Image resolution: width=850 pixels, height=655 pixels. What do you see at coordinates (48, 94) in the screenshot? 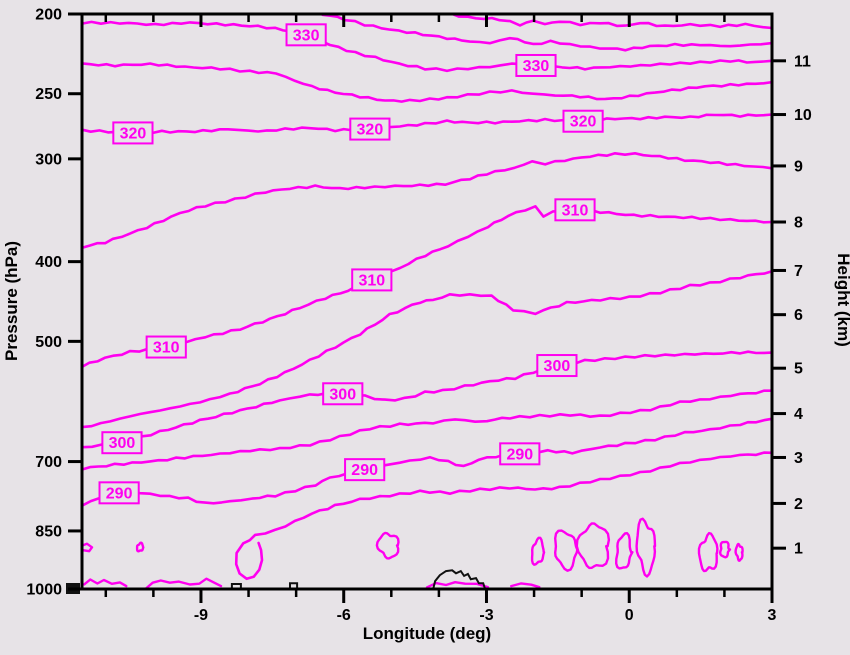
I see `pressure-tick-label: 250` at bounding box center [48, 94].